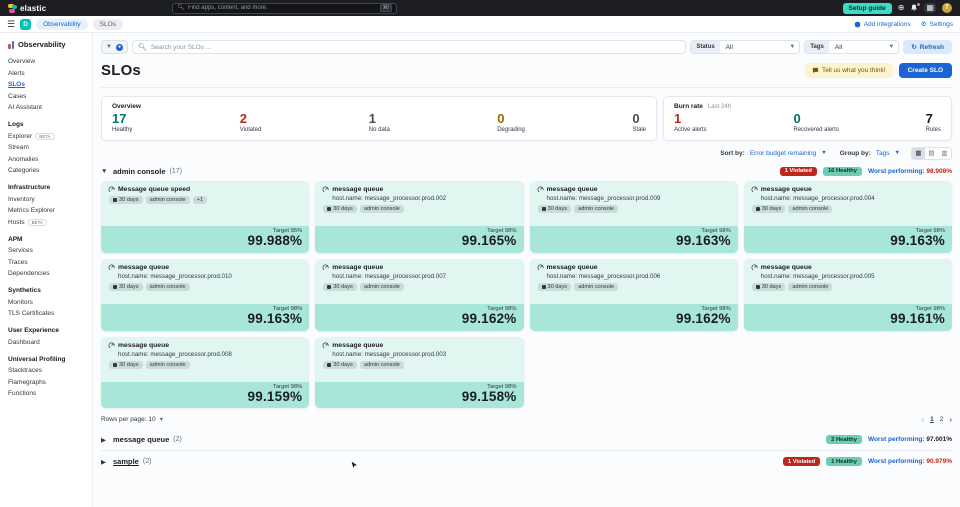 The height and width of the screenshot is (507, 960). What do you see at coordinates (815, 70) in the screenshot?
I see `speech-bubble-icon` at bounding box center [815, 70].